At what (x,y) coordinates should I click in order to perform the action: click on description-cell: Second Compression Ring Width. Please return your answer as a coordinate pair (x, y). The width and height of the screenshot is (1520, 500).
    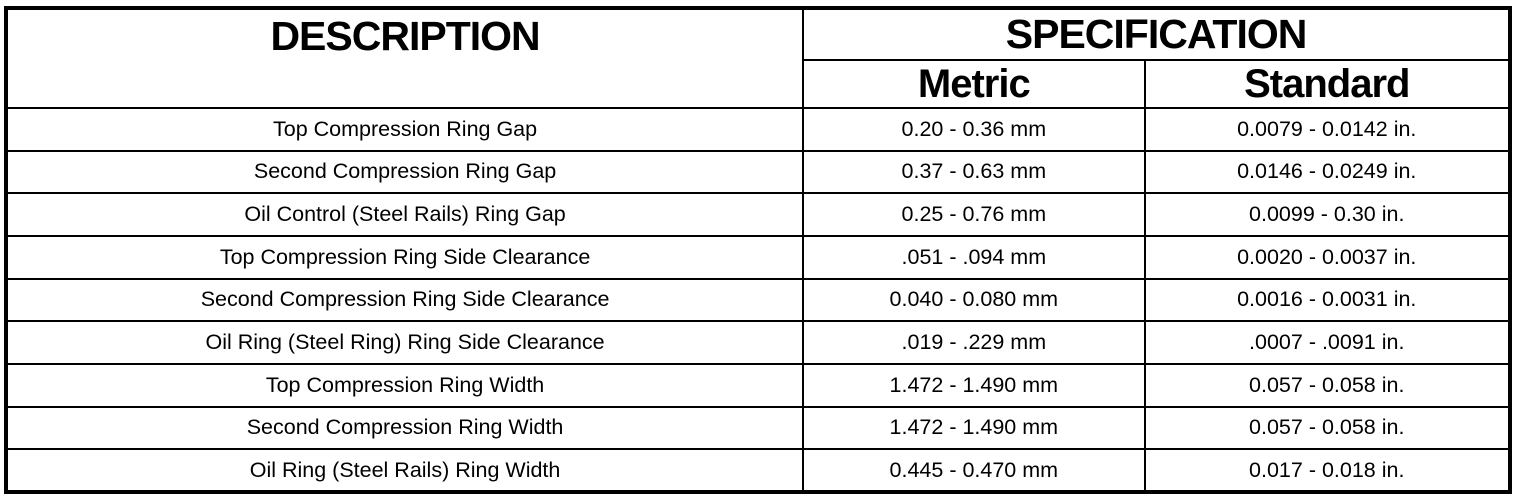
    Looking at the image, I should click on (404, 428).